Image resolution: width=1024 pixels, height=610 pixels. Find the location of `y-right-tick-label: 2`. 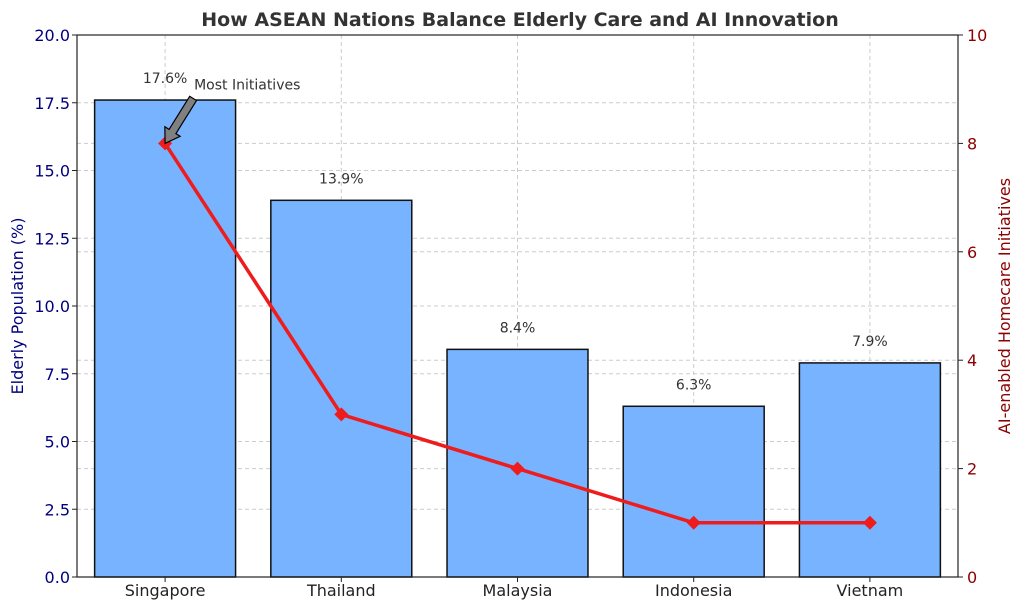

y-right-tick-label: 2 is located at coordinates (972, 469).